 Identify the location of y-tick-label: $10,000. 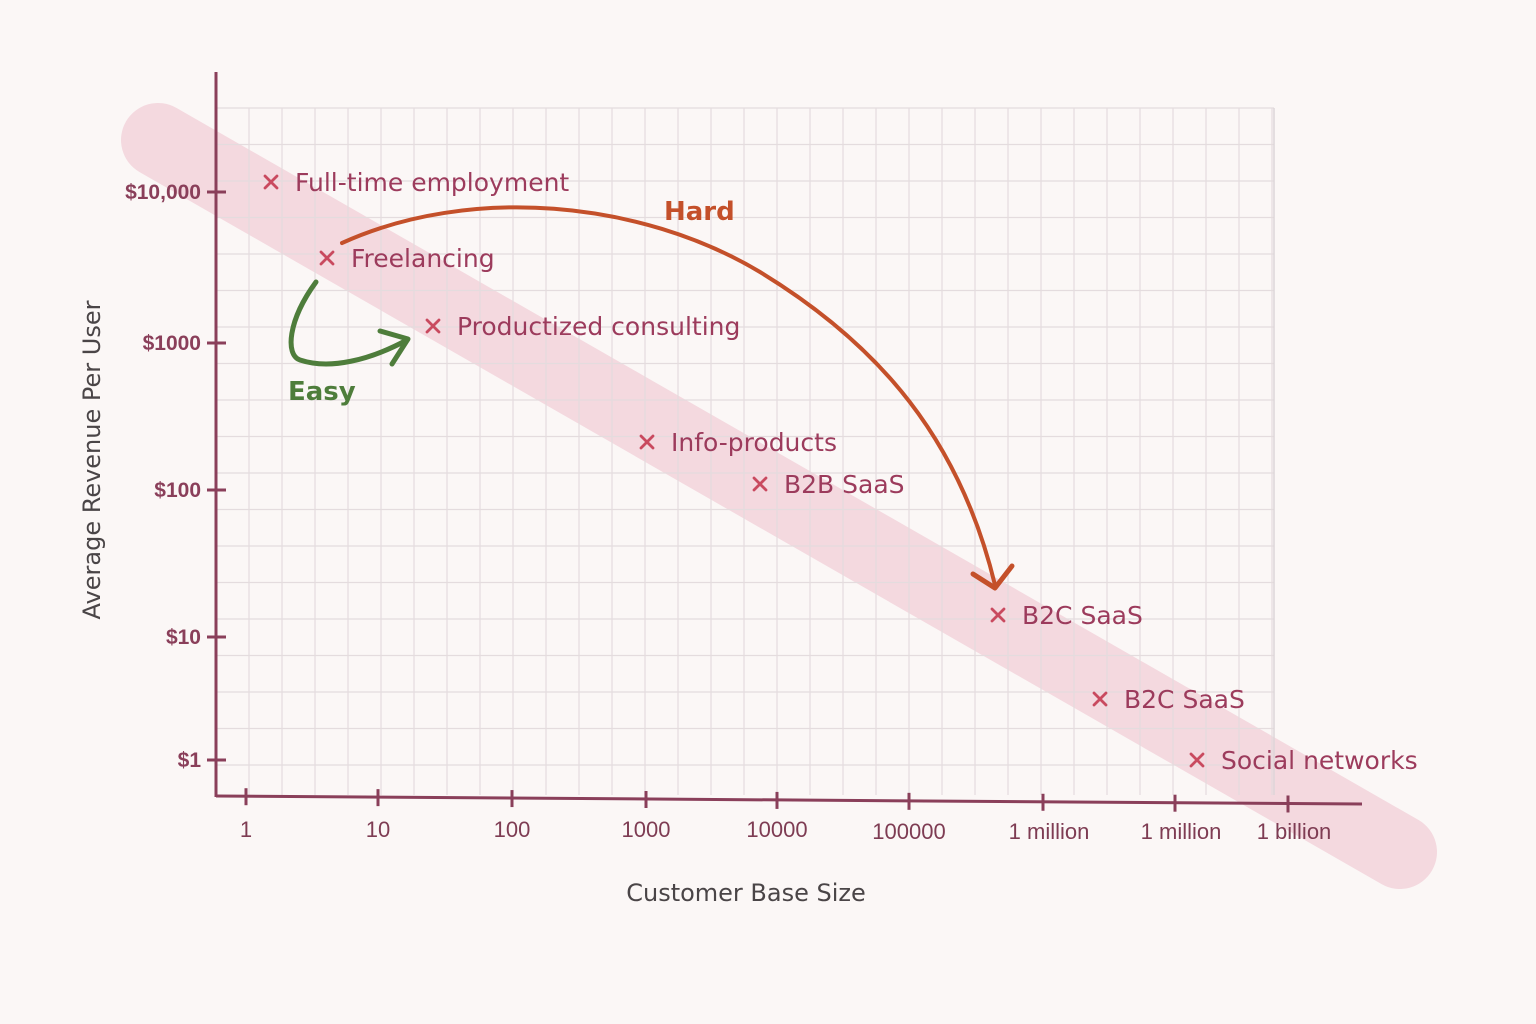
(163, 192).